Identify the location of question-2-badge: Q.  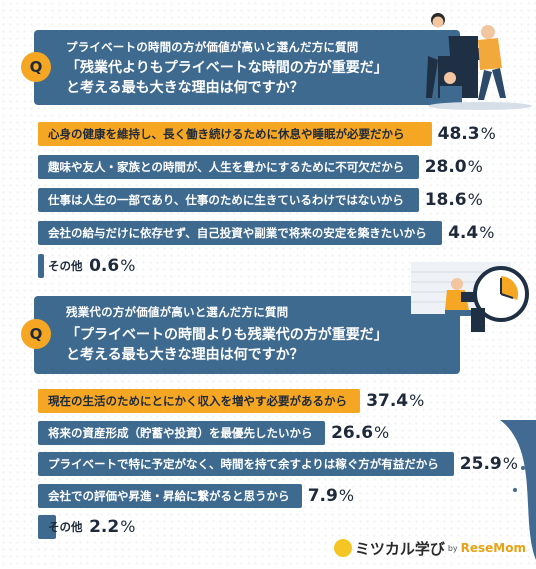
(36, 334).